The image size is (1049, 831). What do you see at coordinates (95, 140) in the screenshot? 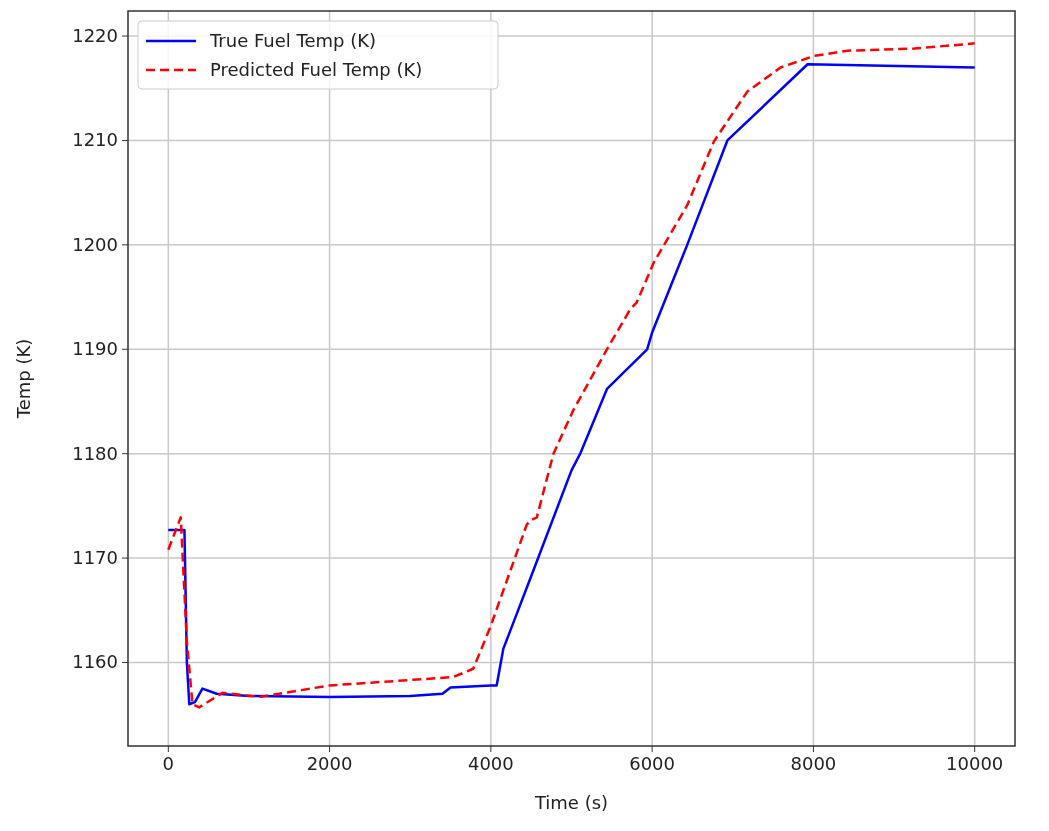
I see `y-tick-label: 1210` at bounding box center [95, 140].